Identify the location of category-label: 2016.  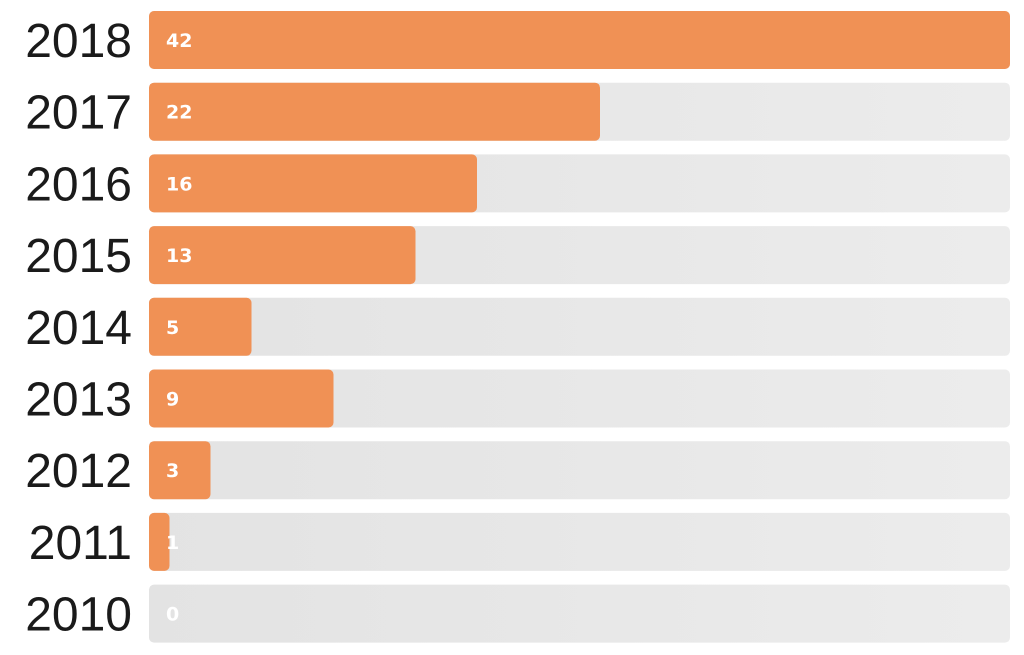
(78, 184).